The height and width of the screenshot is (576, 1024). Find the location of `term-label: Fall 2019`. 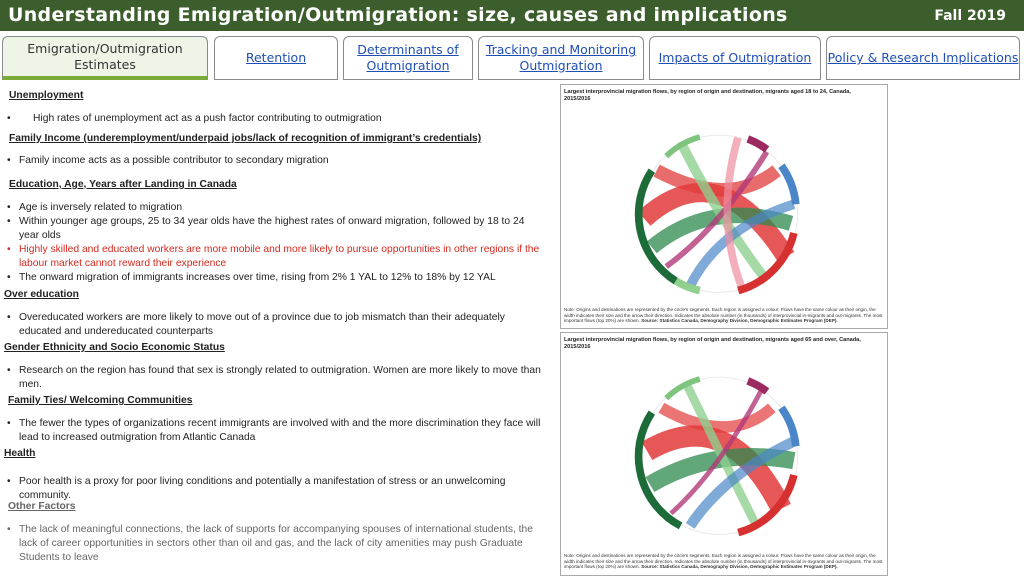

term-label: Fall 2019 is located at coordinates (970, 16).